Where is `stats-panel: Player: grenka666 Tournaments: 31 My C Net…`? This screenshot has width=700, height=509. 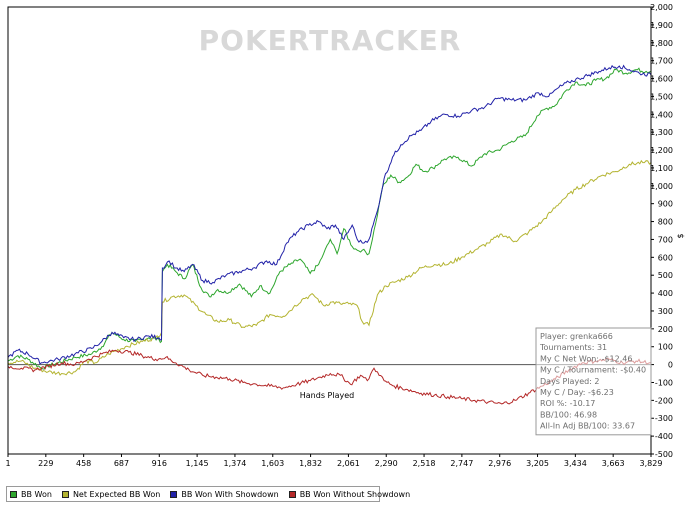
stats-panel: Player: grenka666 Tournaments: 31 My C Net… is located at coordinates (593, 381).